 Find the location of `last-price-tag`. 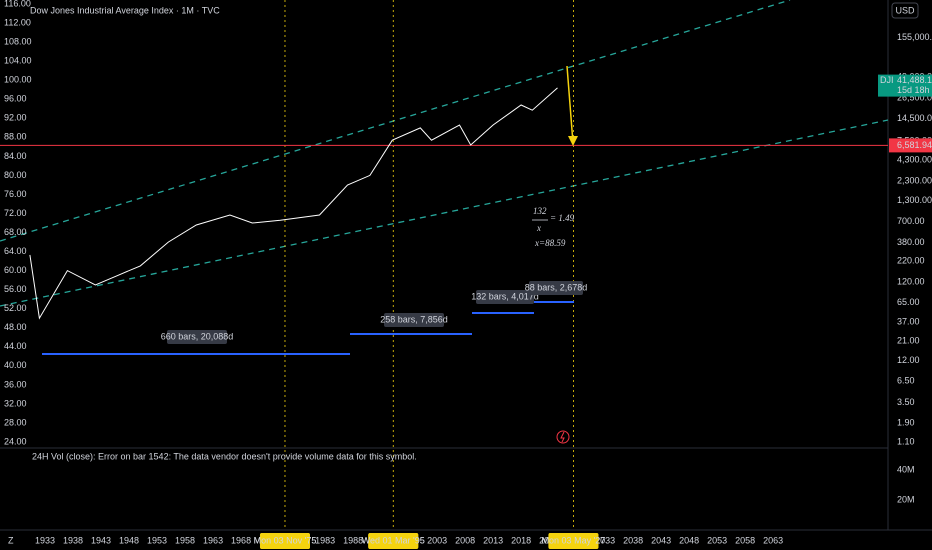

last-price-tag is located at coordinates (905, 85).